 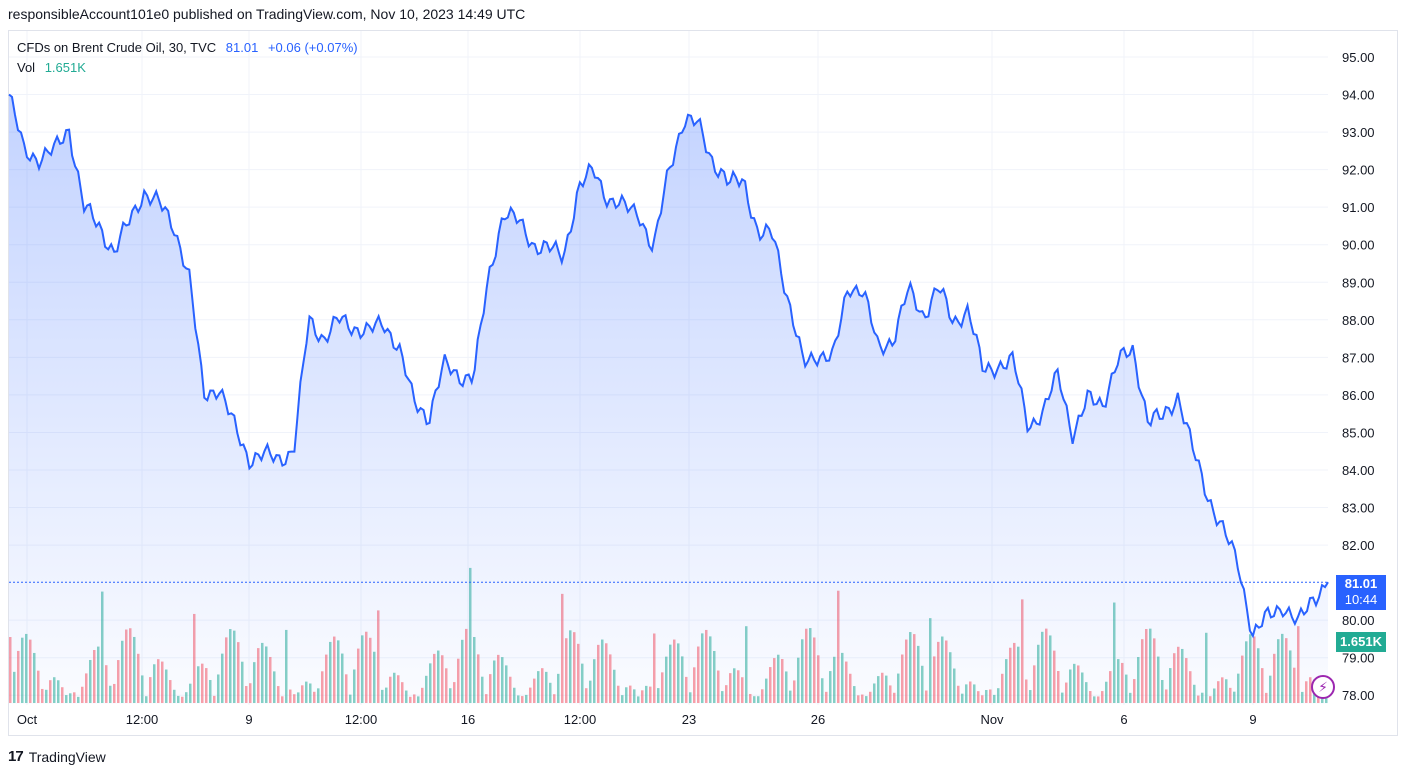 What do you see at coordinates (1358, 132) in the screenshot?
I see `y-tick-label: 93.00` at bounding box center [1358, 132].